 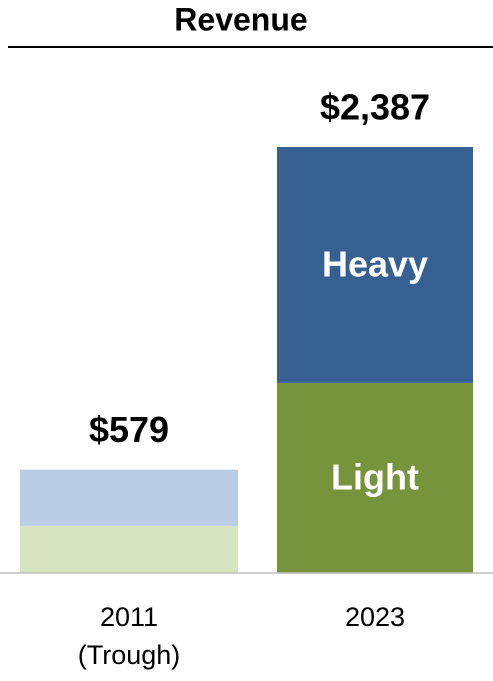 What do you see at coordinates (129, 429) in the screenshot?
I see `total-label: $579` at bounding box center [129, 429].